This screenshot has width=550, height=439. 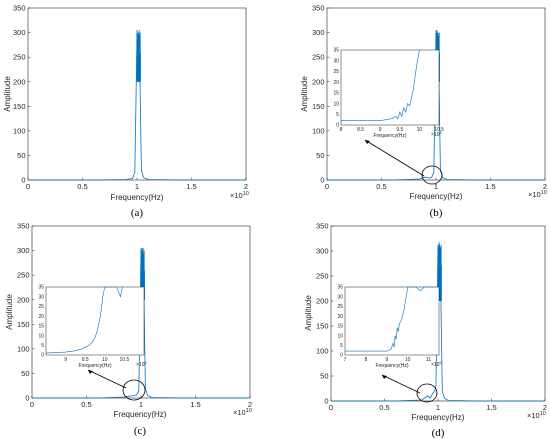 I want to click on panel-label: (d), so click(x=438, y=433).